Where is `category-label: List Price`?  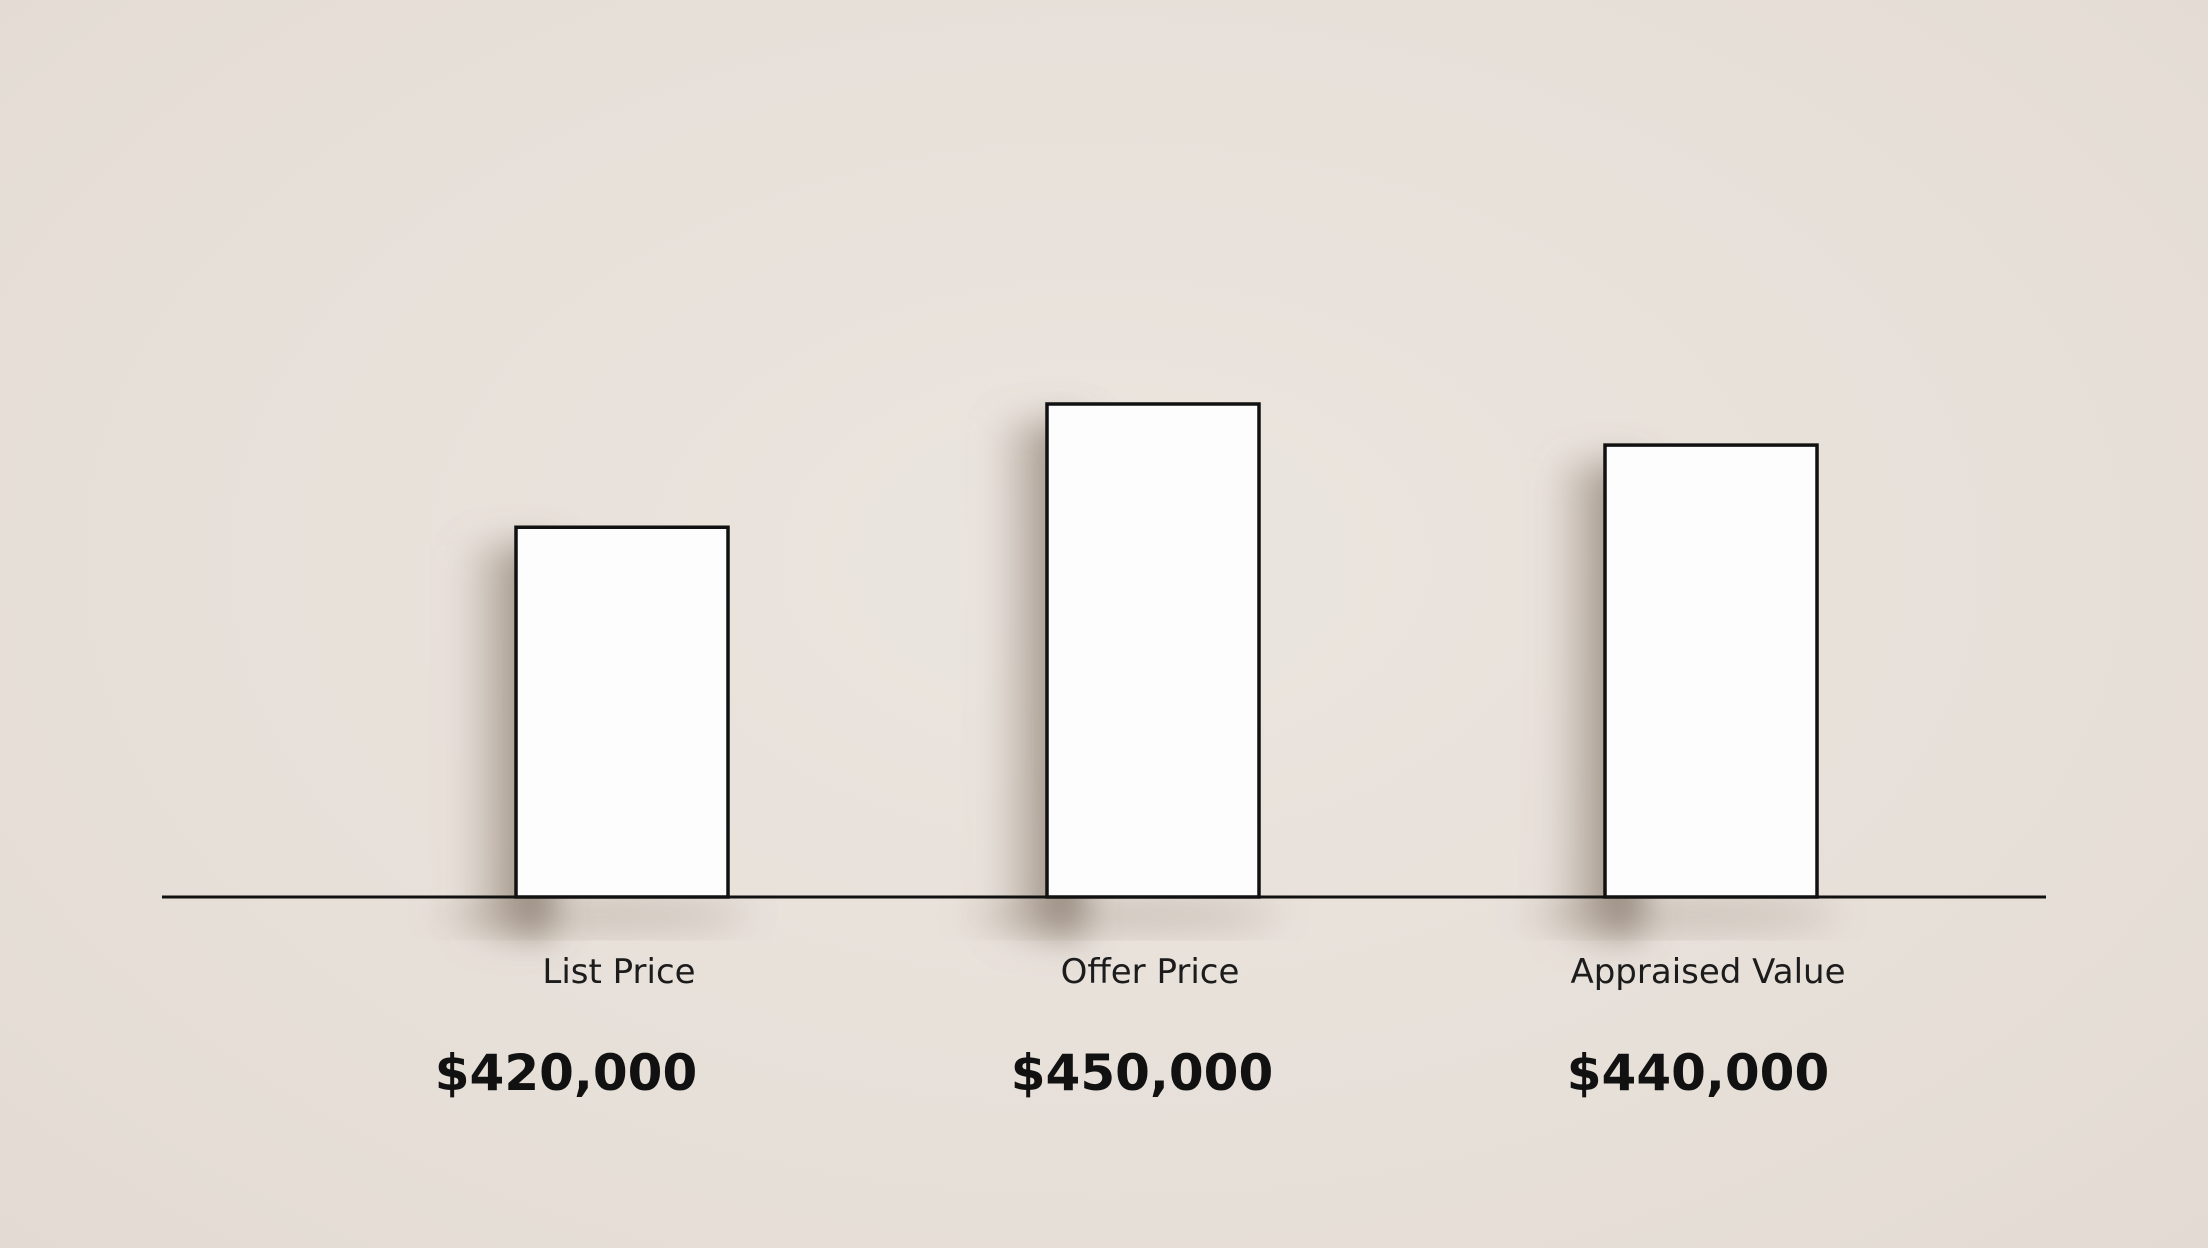 category-label: List Price is located at coordinates (618, 972).